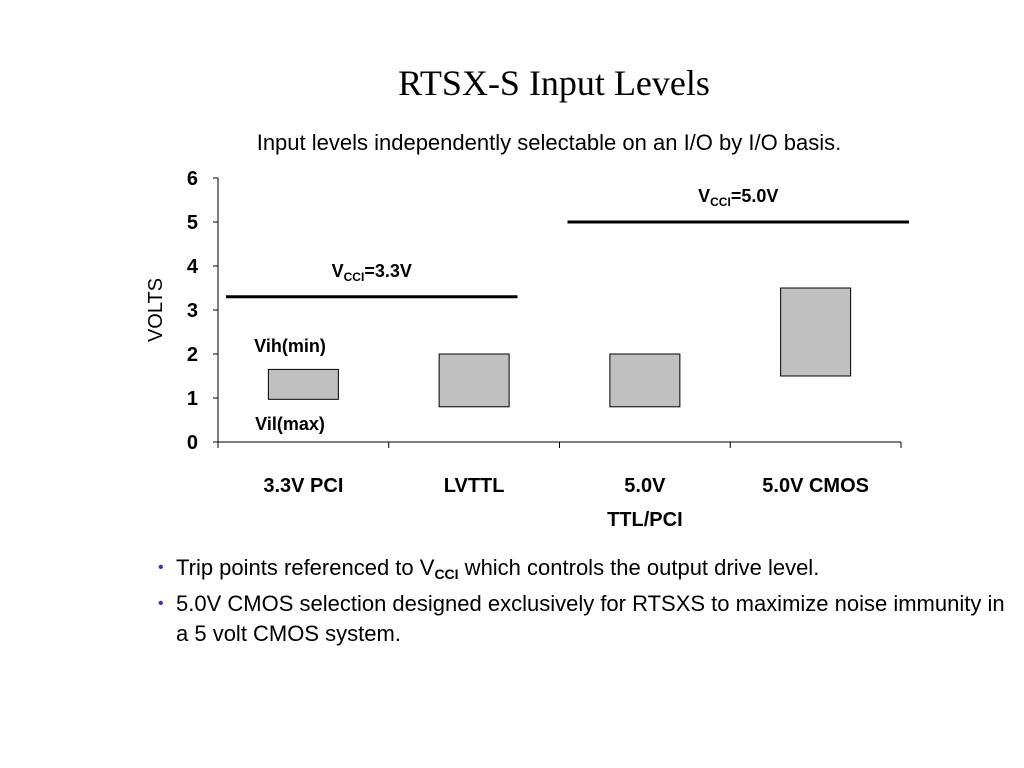 The image size is (1024, 768). What do you see at coordinates (193, 267) in the screenshot?
I see `y-tick-label: 4` at bounding box center [193, 267].